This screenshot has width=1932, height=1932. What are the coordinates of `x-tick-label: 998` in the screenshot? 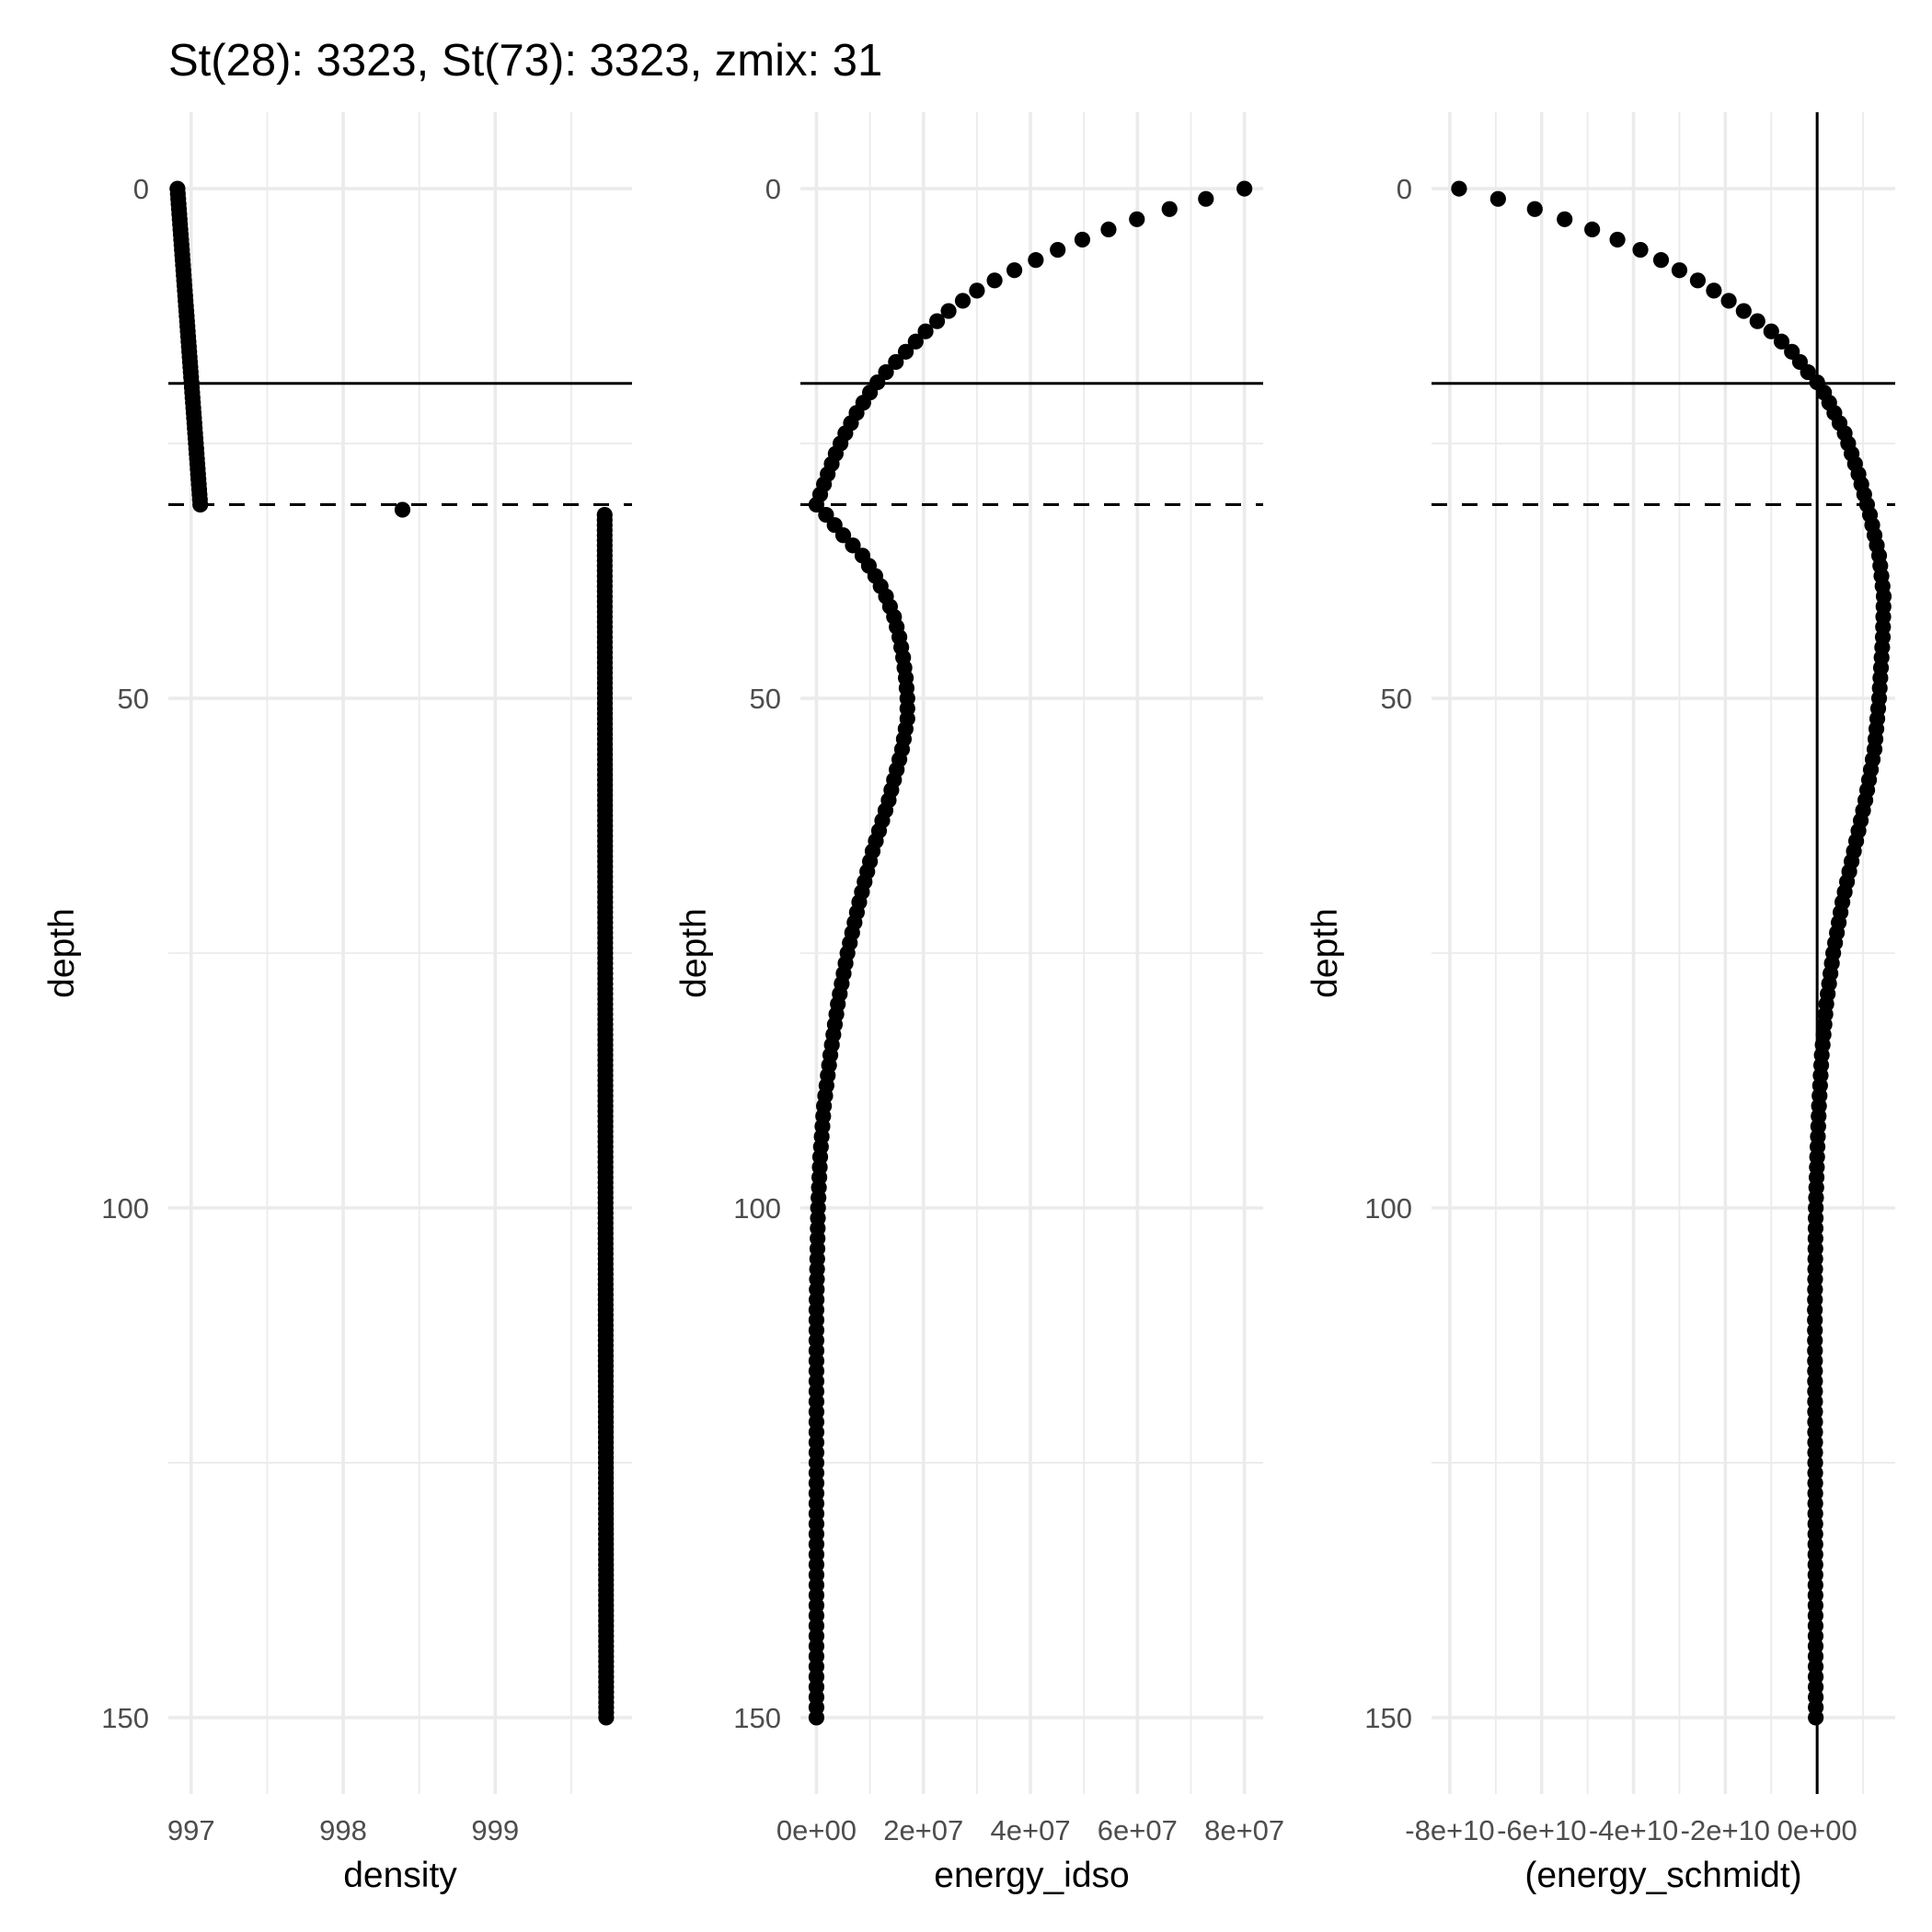 It's located at (343, 1830).